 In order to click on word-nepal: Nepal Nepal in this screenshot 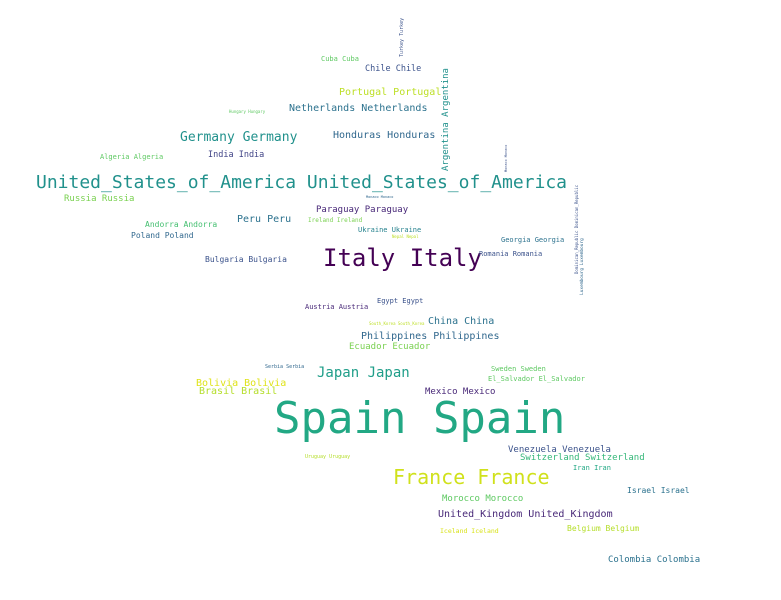, I will do `click(405, 236)`.